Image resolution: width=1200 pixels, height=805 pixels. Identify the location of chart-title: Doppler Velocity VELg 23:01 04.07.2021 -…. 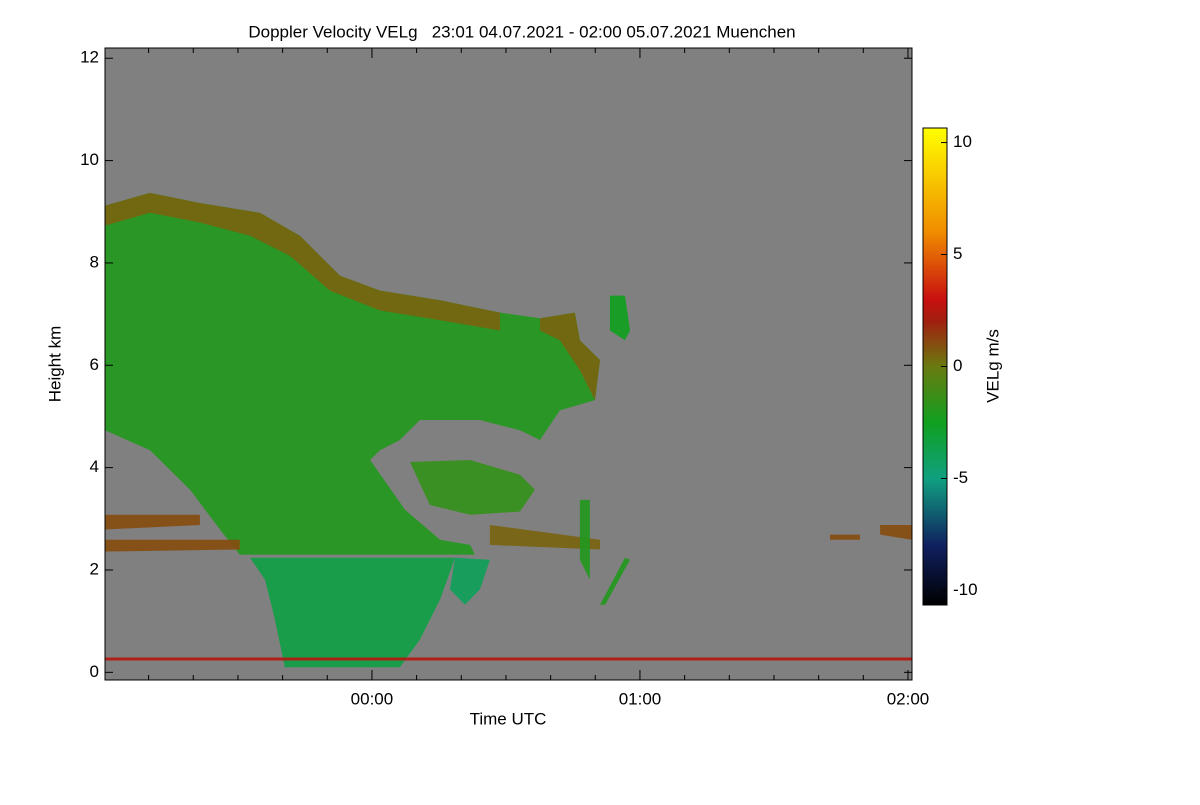
(521, 31).